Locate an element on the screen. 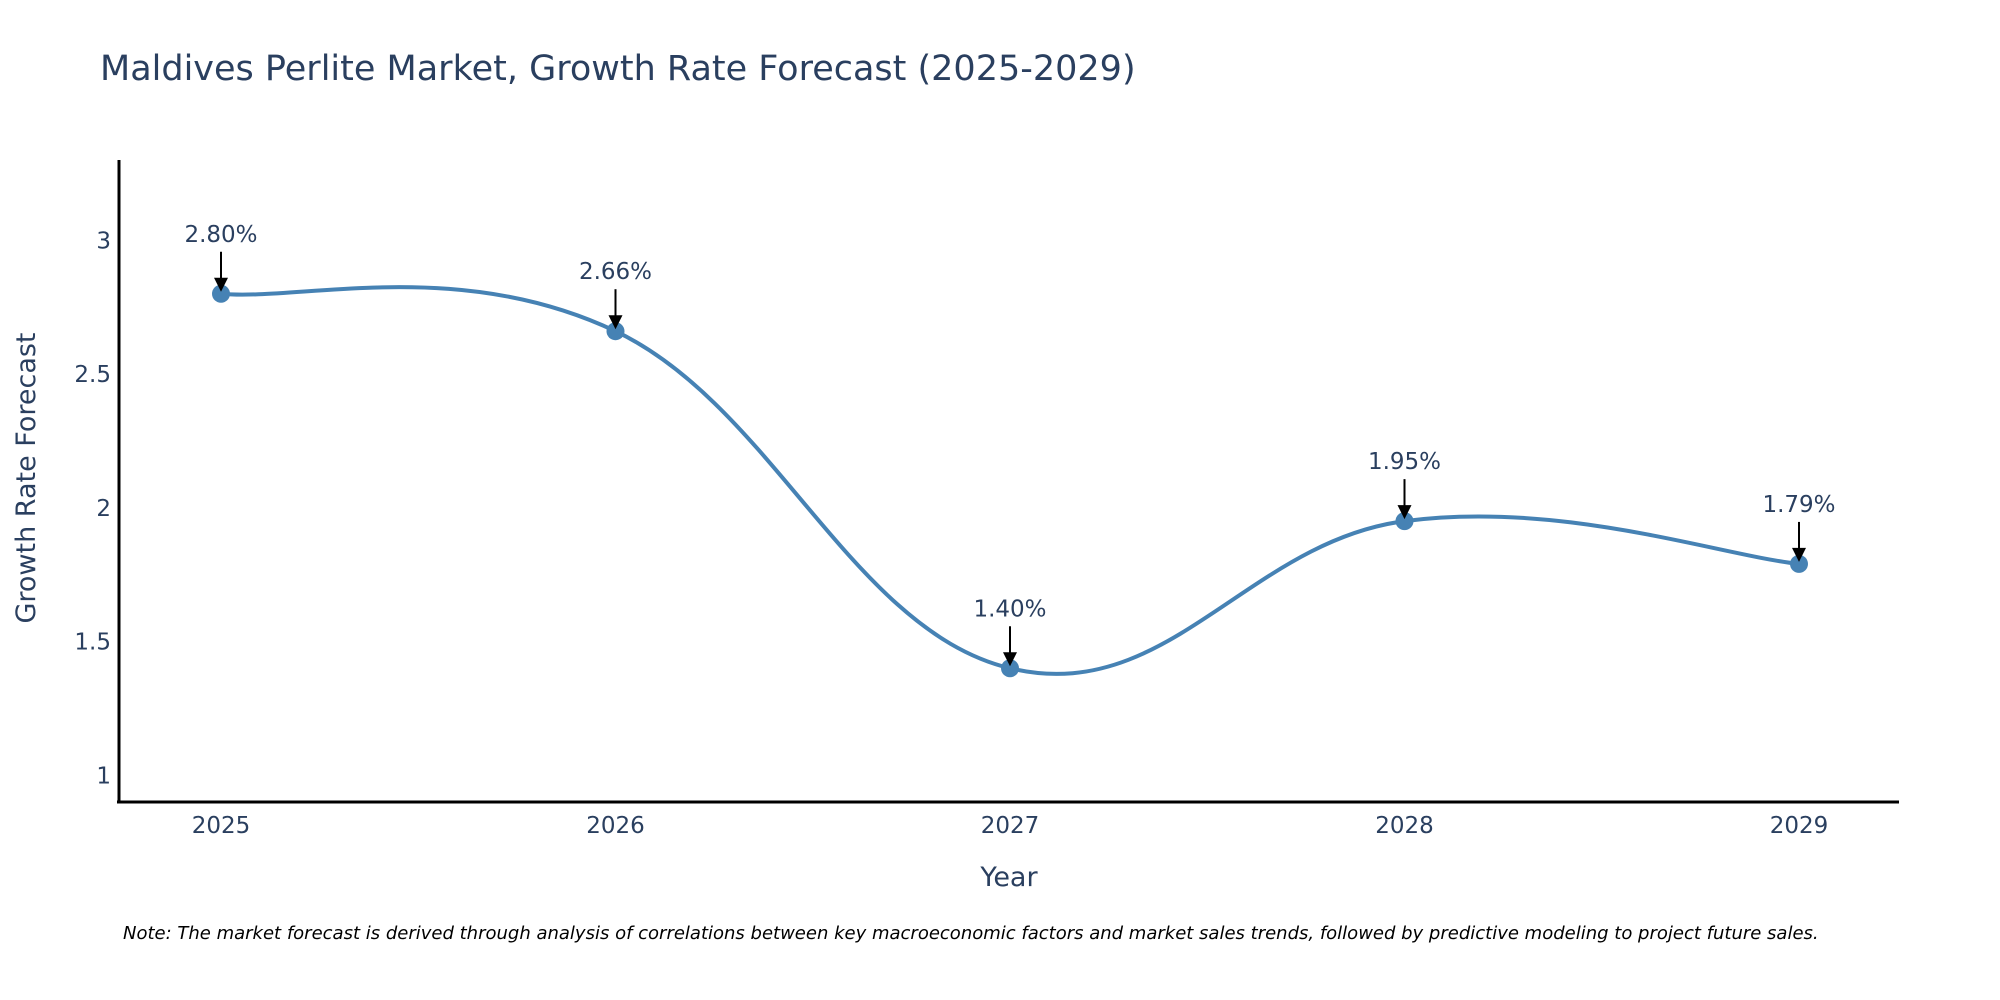 This screenshot has width=2000, height=1000. y-tick-label: 2.5 is located at coordinates (92, 375).